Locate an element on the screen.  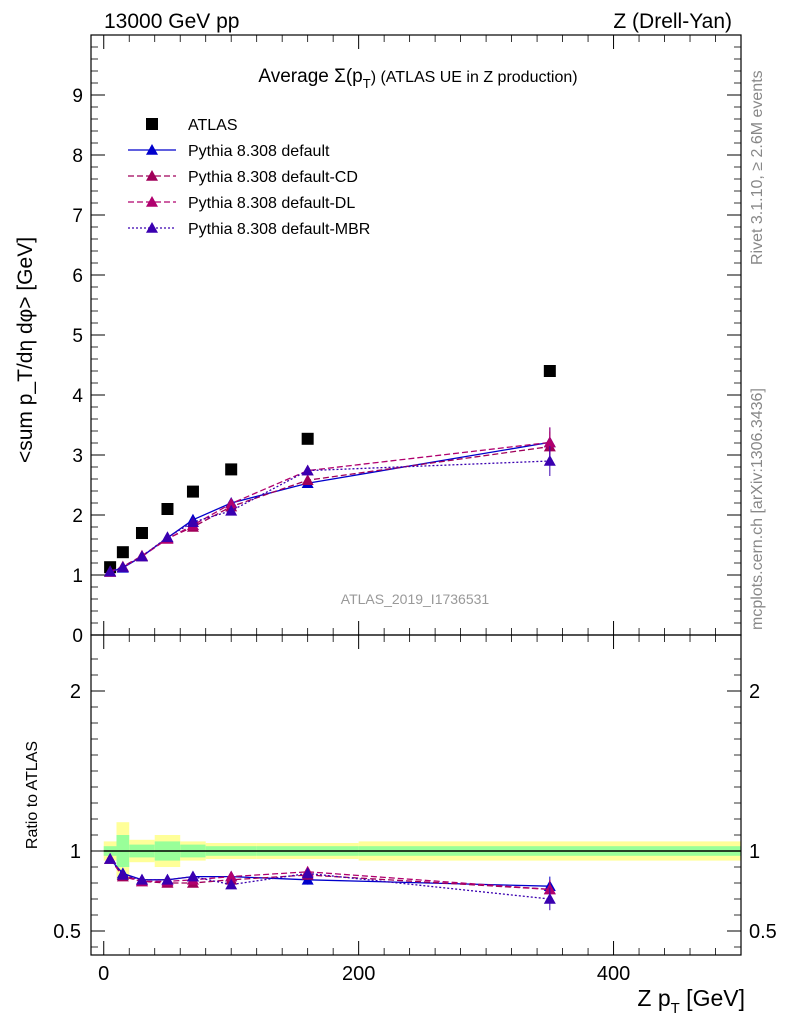
y-tick-label: 5 is located at coordinates (77, 336).